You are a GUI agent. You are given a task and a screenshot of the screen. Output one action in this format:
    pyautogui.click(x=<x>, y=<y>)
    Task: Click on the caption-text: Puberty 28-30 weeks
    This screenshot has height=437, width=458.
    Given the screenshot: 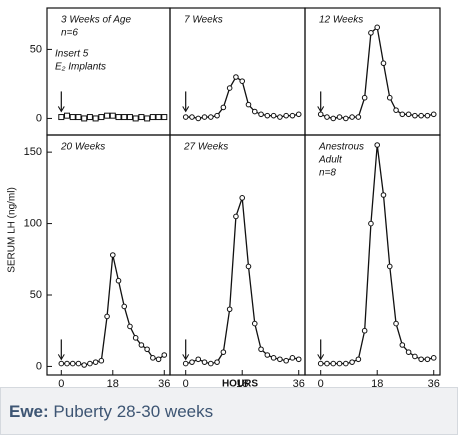 What is the action you would take?
    pyautogui.click(x=133, y=411)
    